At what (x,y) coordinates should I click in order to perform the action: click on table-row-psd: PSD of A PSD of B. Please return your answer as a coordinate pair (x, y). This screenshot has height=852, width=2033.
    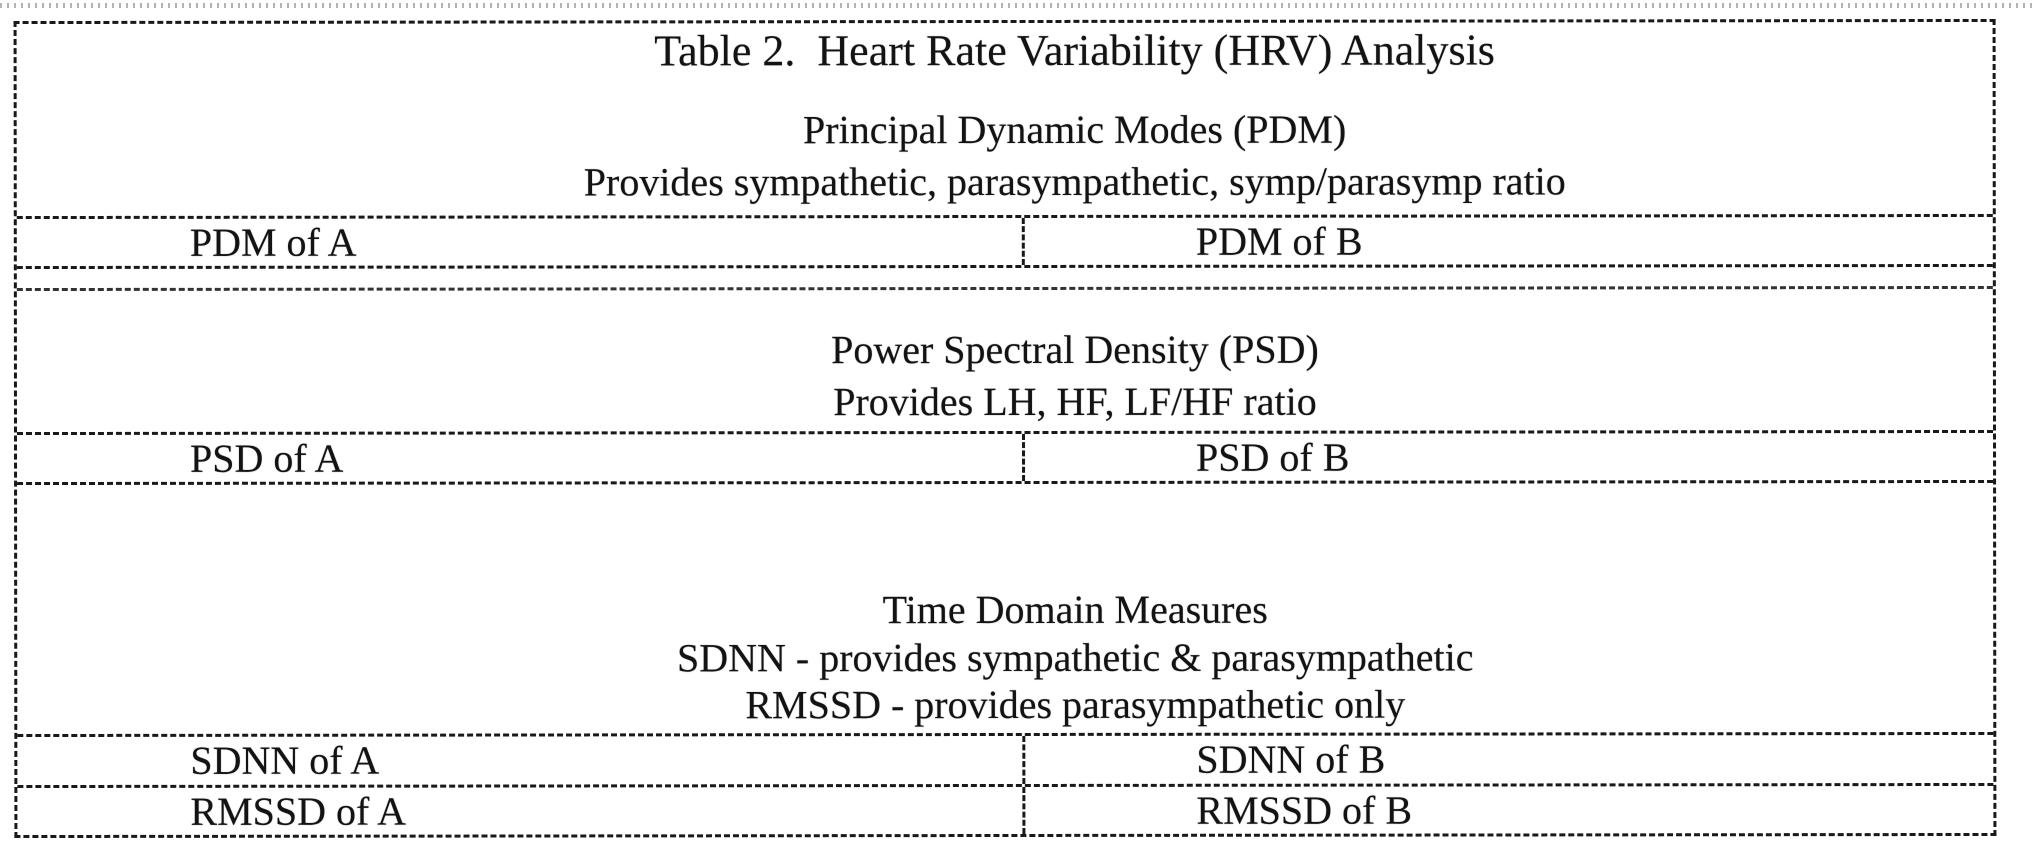
    Looking at the image, I should click on (1005, 456).